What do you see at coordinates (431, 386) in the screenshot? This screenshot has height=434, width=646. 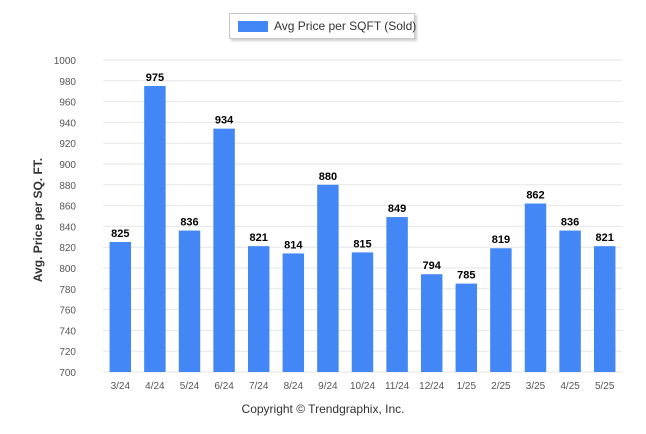 I see `x-tick-label: 12/24` at bounding box center [431, 386].